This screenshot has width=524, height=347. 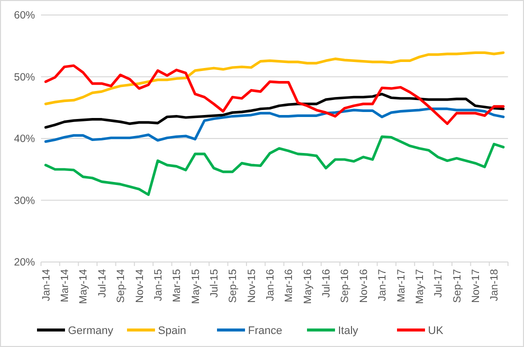 What do you see at coordinates (24, 77) in the screenshot?
I see `y-tick-label: 50%` at bounding box center [24, 77].